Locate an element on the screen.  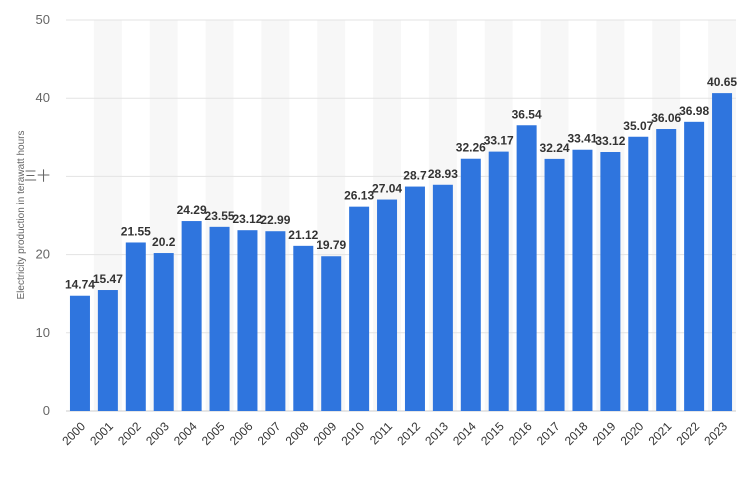
x-tick-label: 2003 is located at coordinates (157, 433).